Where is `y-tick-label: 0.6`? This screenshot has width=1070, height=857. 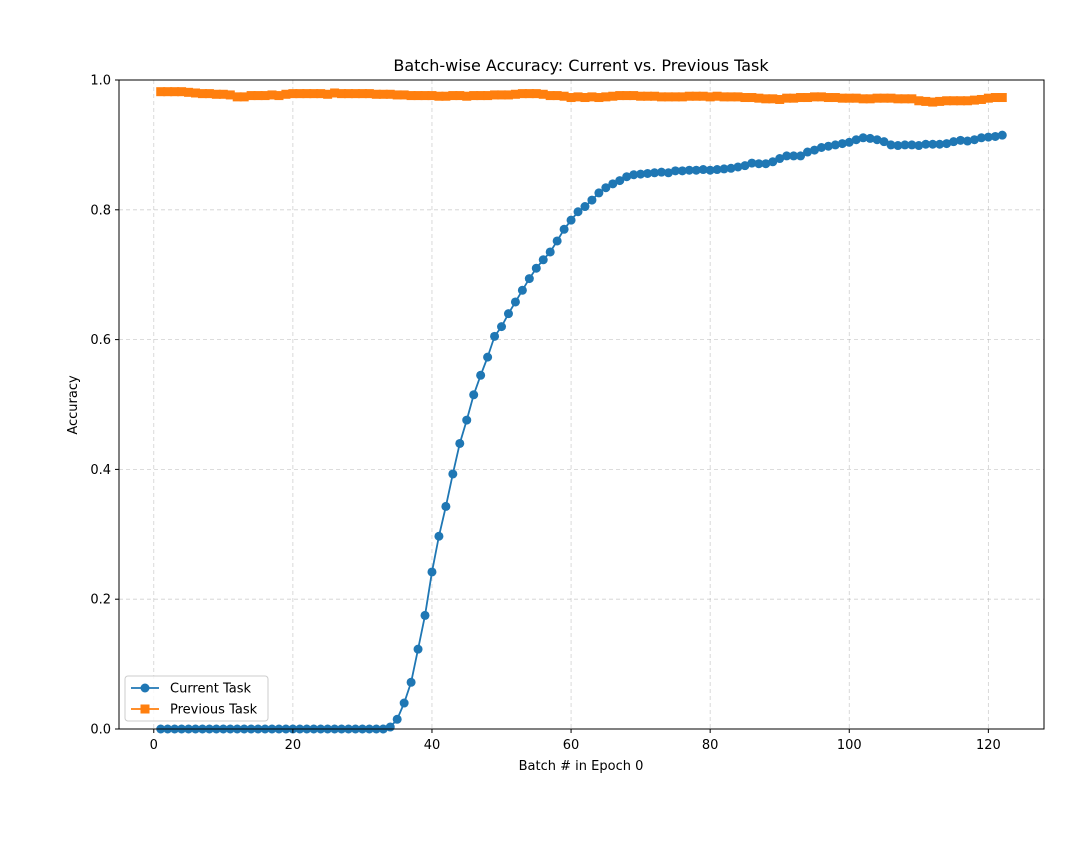 y-tick-label: 0.6 is located at coordinates (100, 340).